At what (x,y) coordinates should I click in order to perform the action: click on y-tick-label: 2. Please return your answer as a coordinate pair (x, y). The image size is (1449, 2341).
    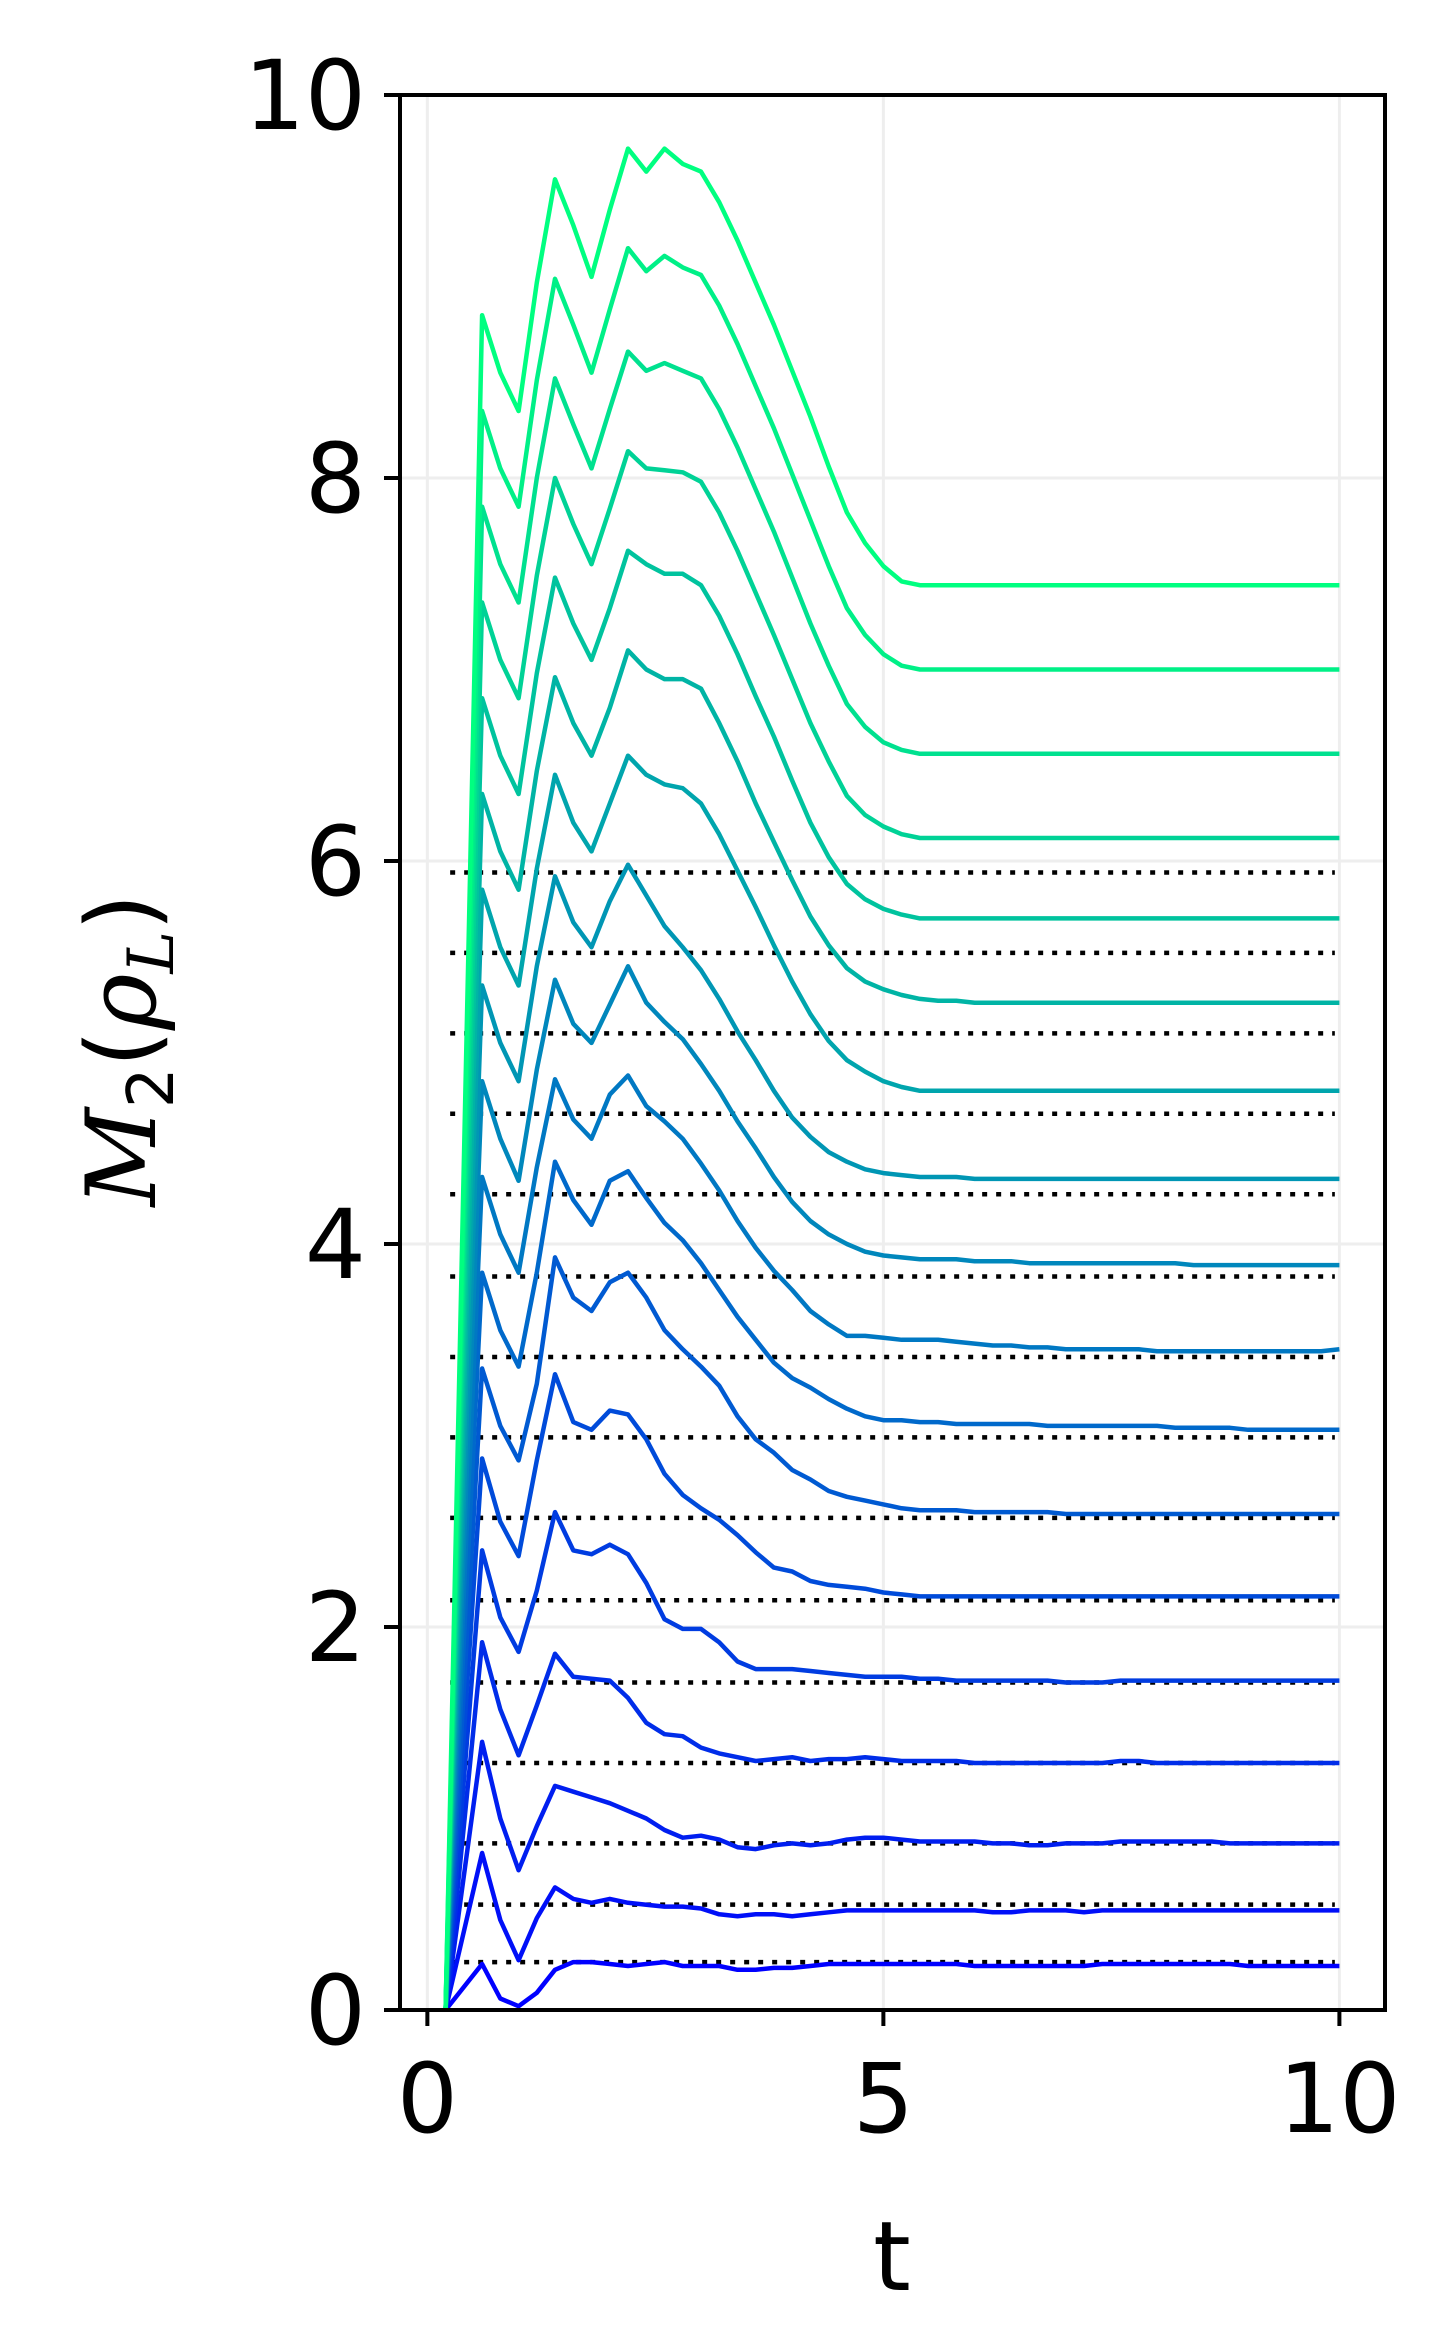
    Looking at the image, I should click on (335, 1628).